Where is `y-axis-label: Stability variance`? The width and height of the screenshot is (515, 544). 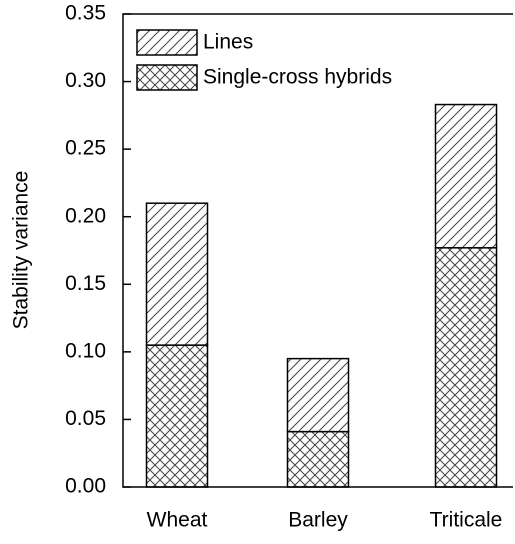
y-axis-label: Stability variance is located at coordinates (21, 250).